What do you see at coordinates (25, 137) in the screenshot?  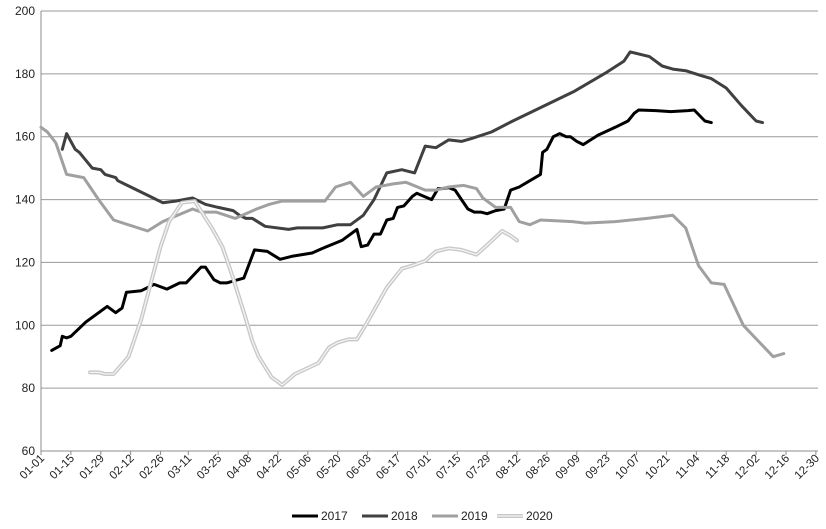 I see `y-tick-label: 160` at bounding box center [25, 137].